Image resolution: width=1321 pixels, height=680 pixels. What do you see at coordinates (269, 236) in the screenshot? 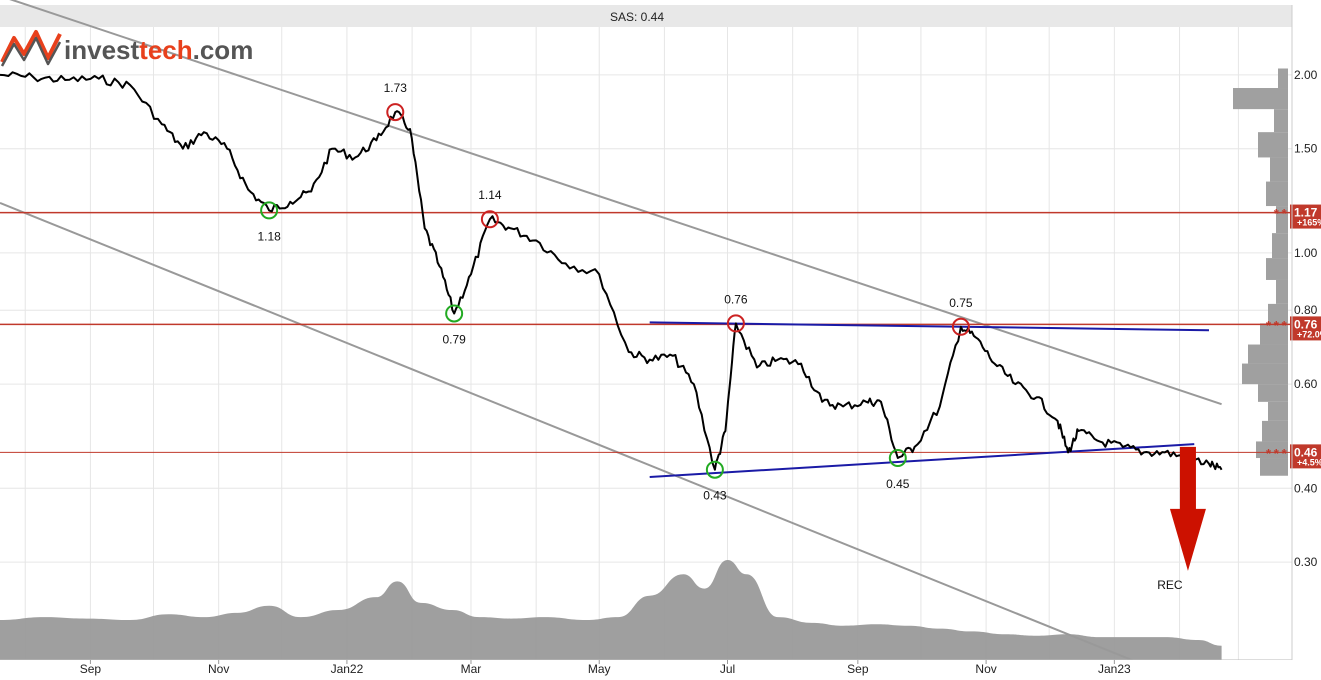
I see `low-label: 1.18` at bounding box center [269, 236].